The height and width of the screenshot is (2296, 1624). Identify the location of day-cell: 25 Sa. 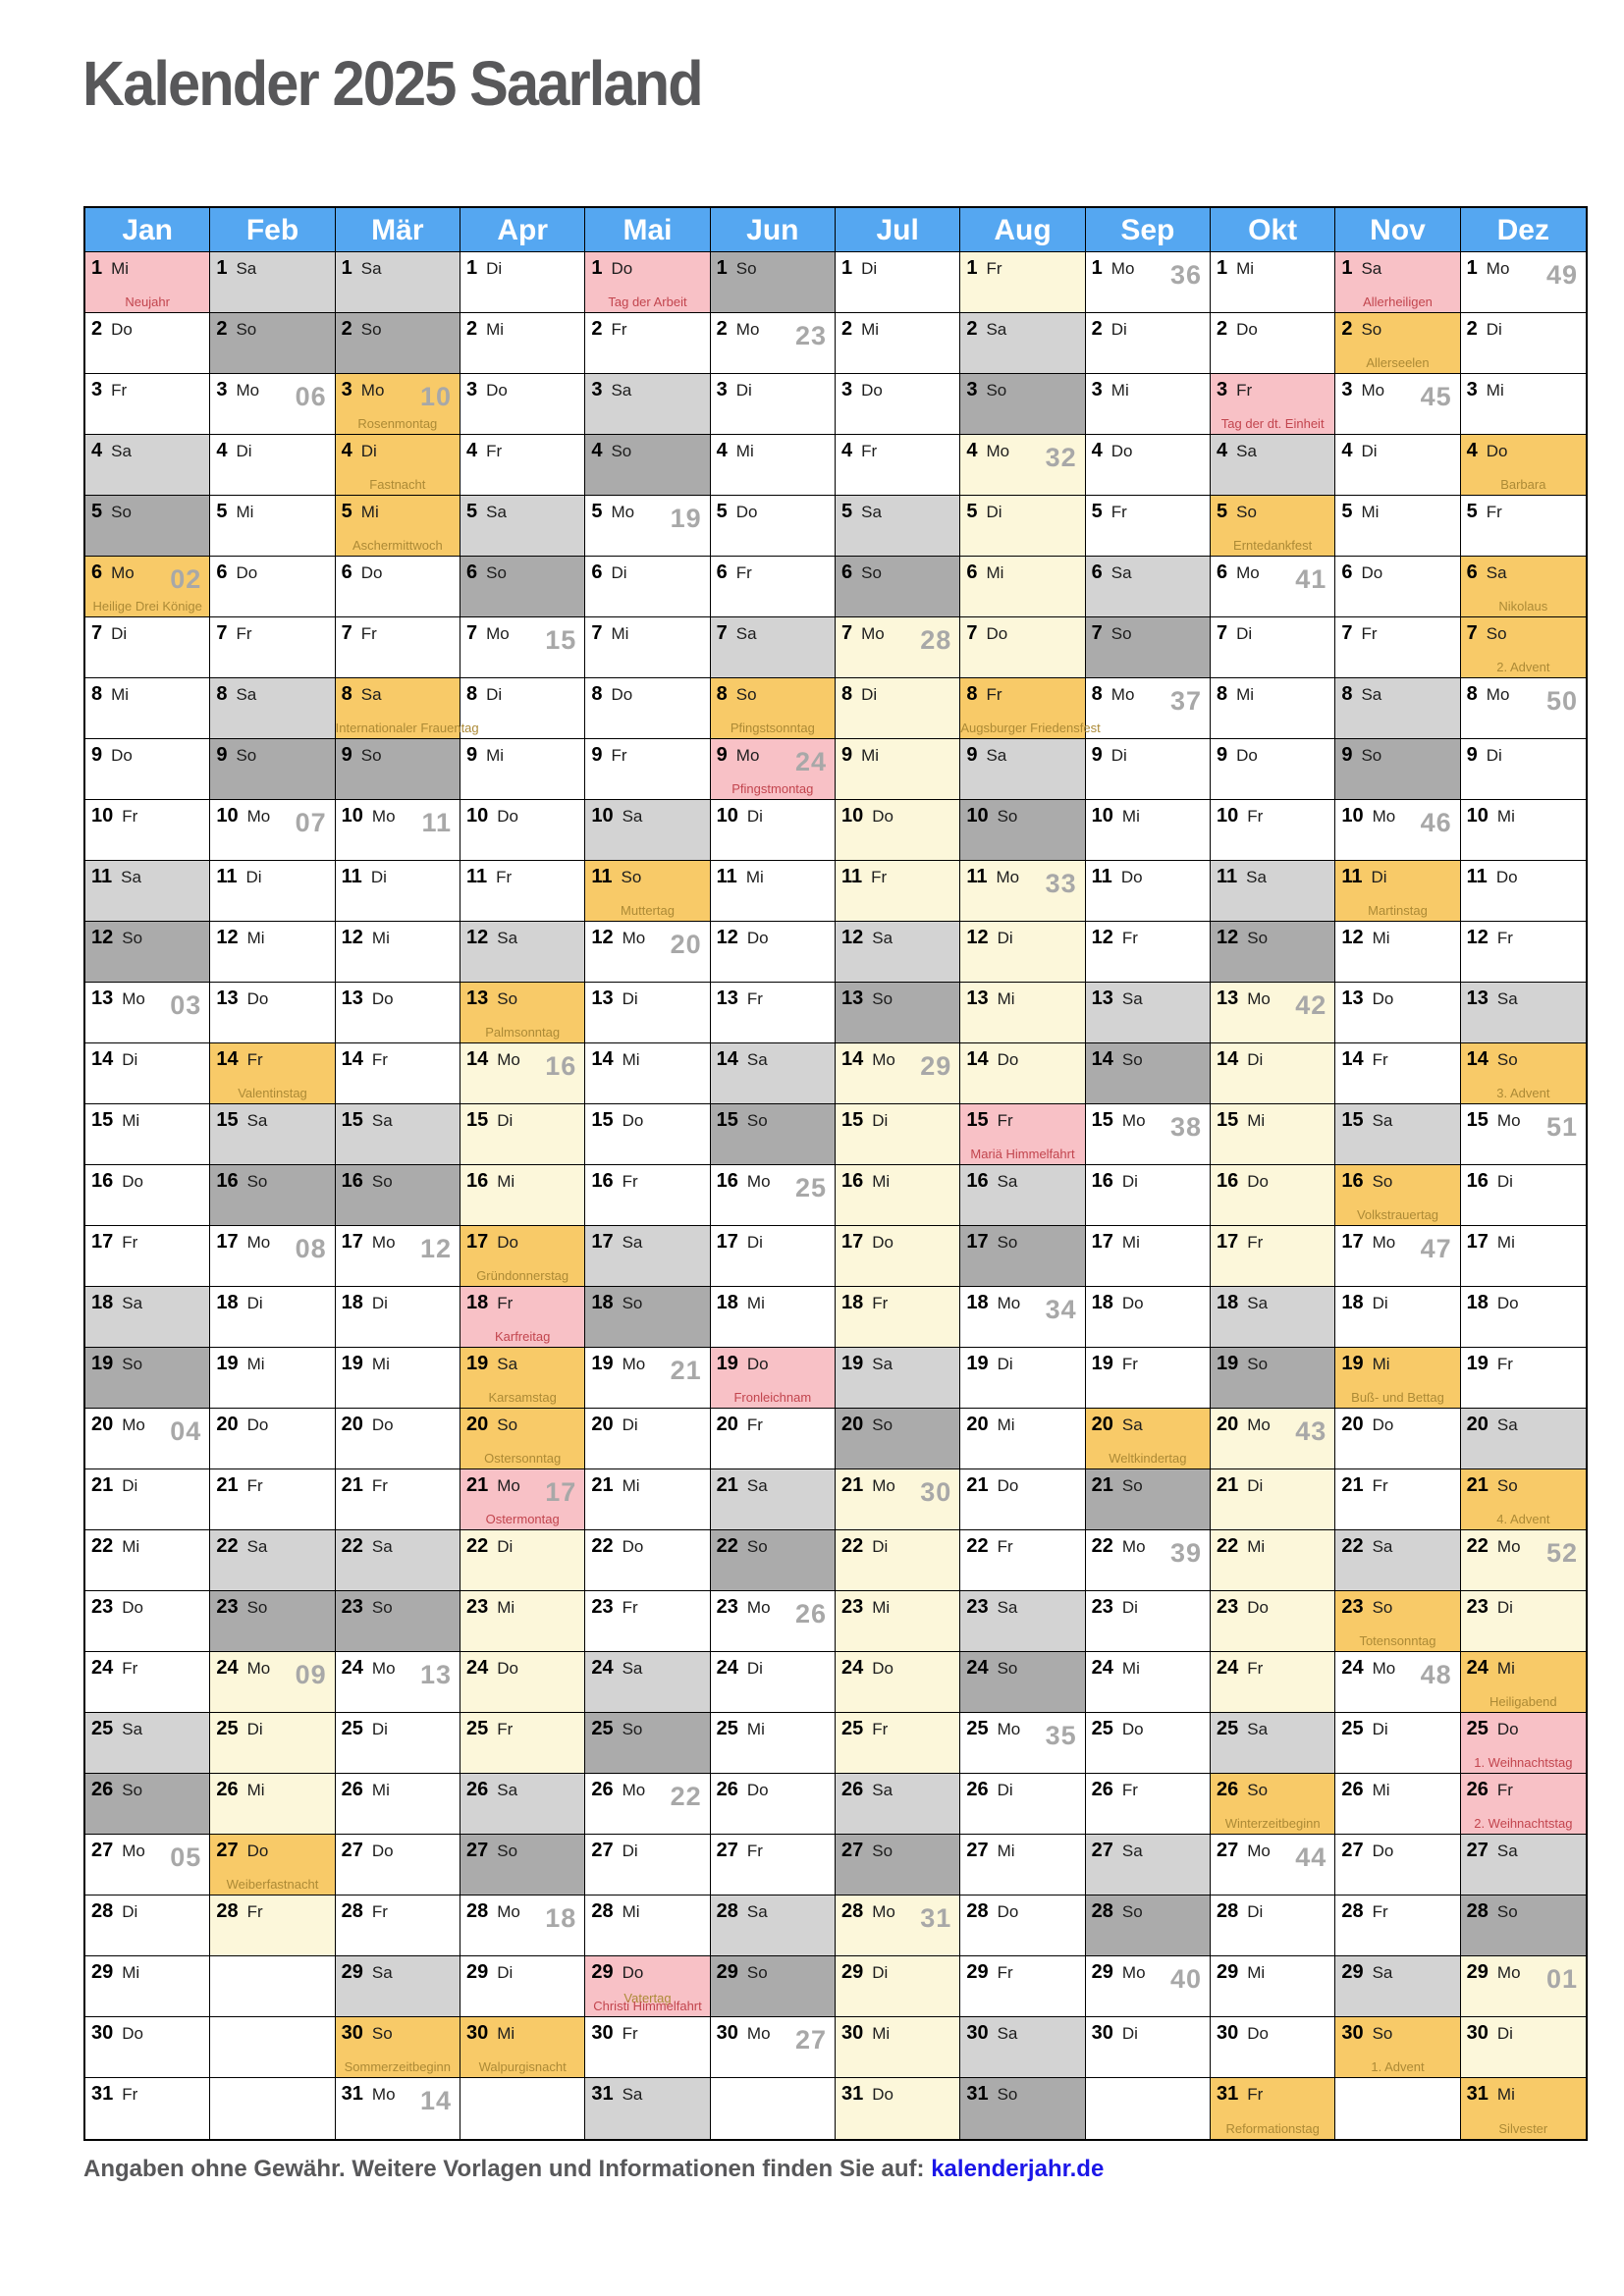
(1273, 1743).